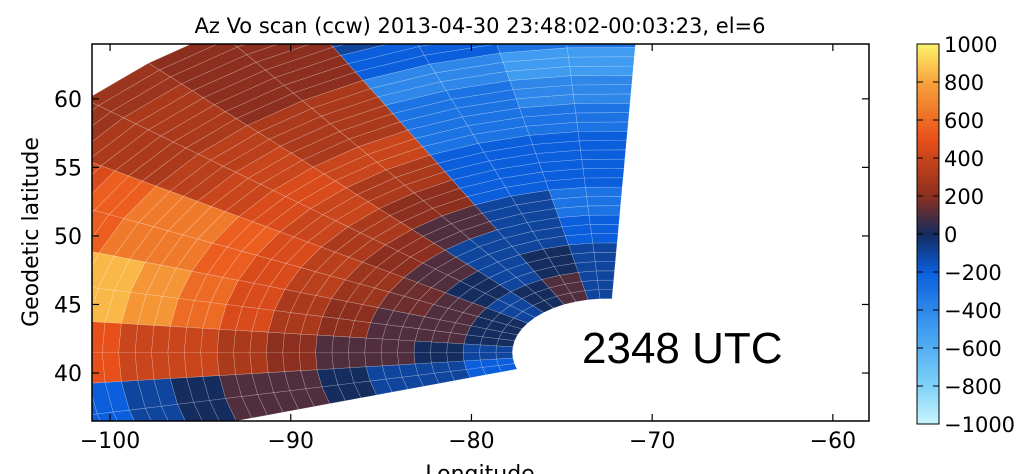  I want to click on colorbar-tick-label: −600, so click(973, 349).